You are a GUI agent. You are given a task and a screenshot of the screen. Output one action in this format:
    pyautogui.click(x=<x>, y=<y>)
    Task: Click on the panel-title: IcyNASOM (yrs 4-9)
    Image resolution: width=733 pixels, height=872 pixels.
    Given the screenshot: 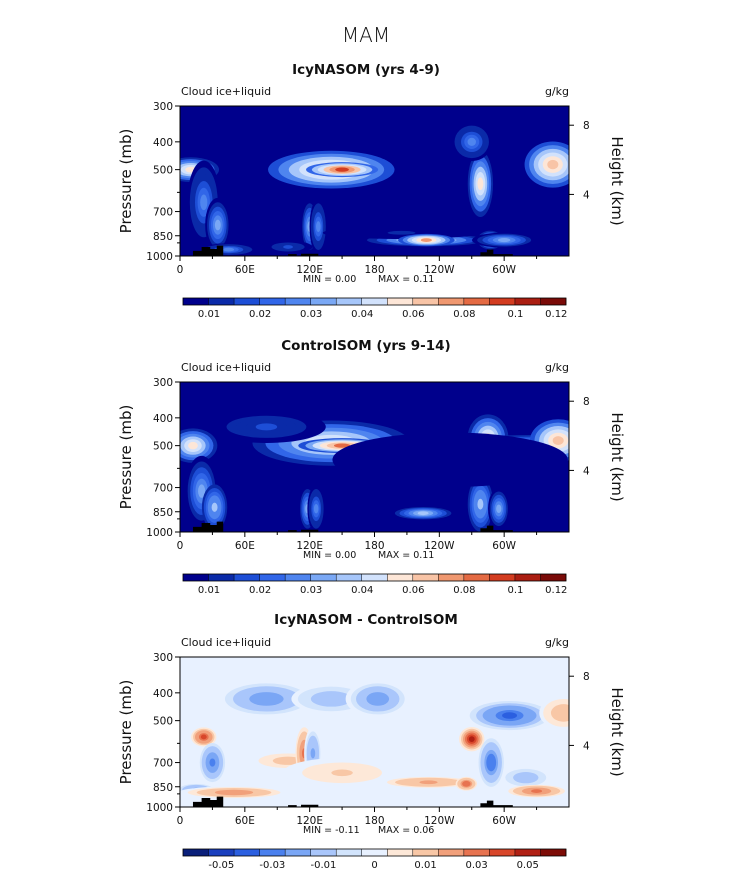 What is the action you would take?
    pyautogui.click(x=366, y=70)
    